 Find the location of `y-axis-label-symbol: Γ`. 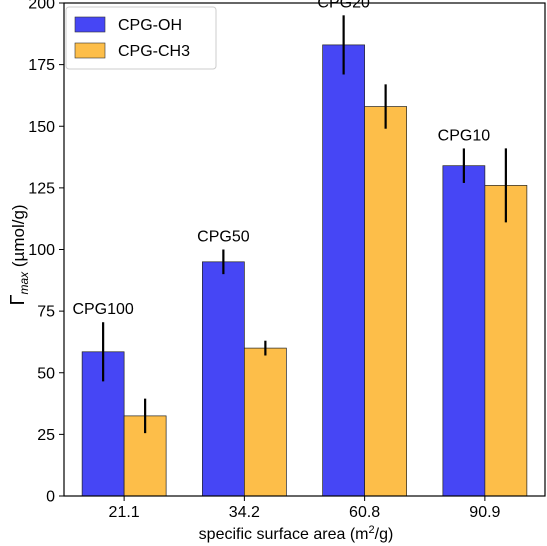

y-axis-label-symbol: Γ is located at coordinates (18, 300).